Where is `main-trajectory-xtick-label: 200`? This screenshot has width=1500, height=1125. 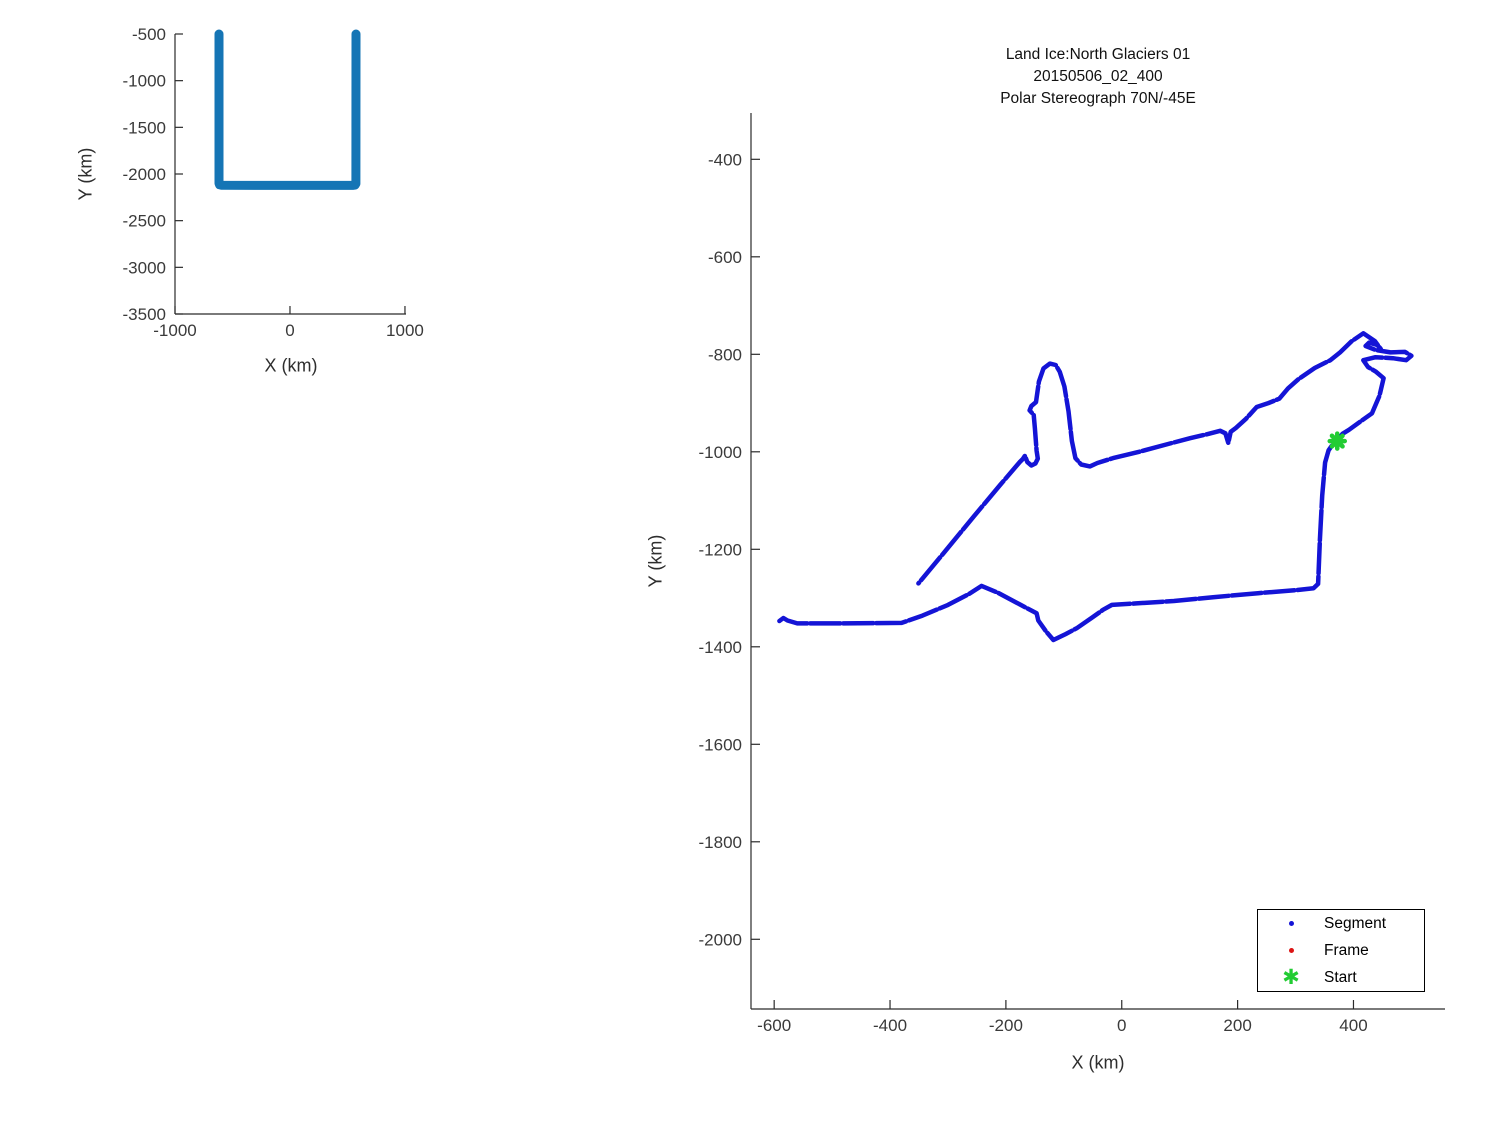 main-trajectory-xtick-label: 200 is located at coordinates (1237, 1025).